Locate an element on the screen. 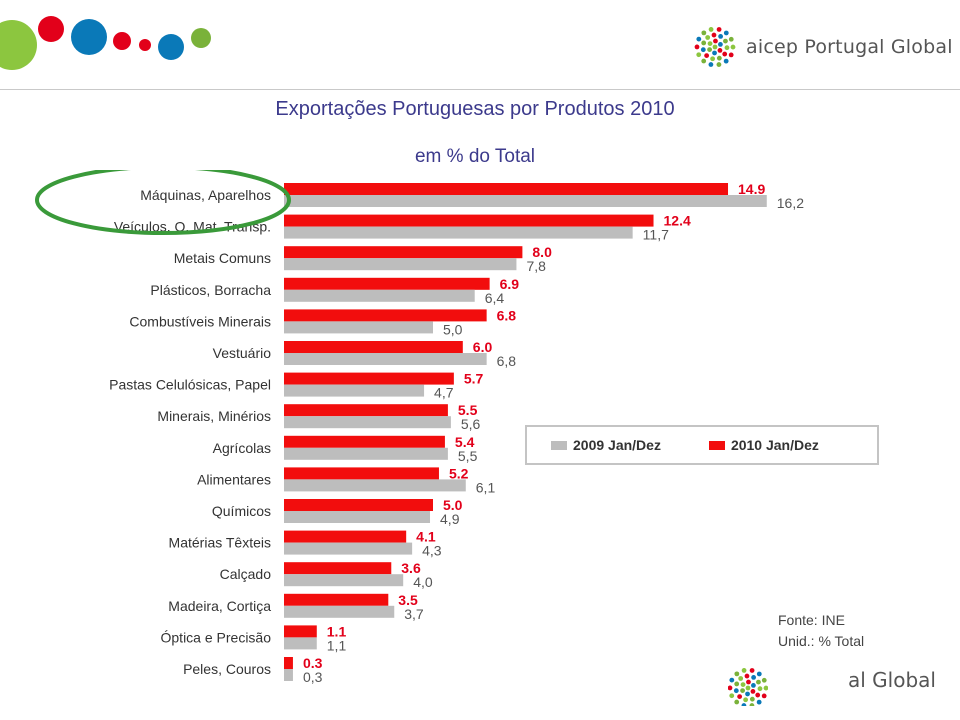 The image size is (960, 720). data-label-2010: 5.5 is located at coordinates (468, 410).